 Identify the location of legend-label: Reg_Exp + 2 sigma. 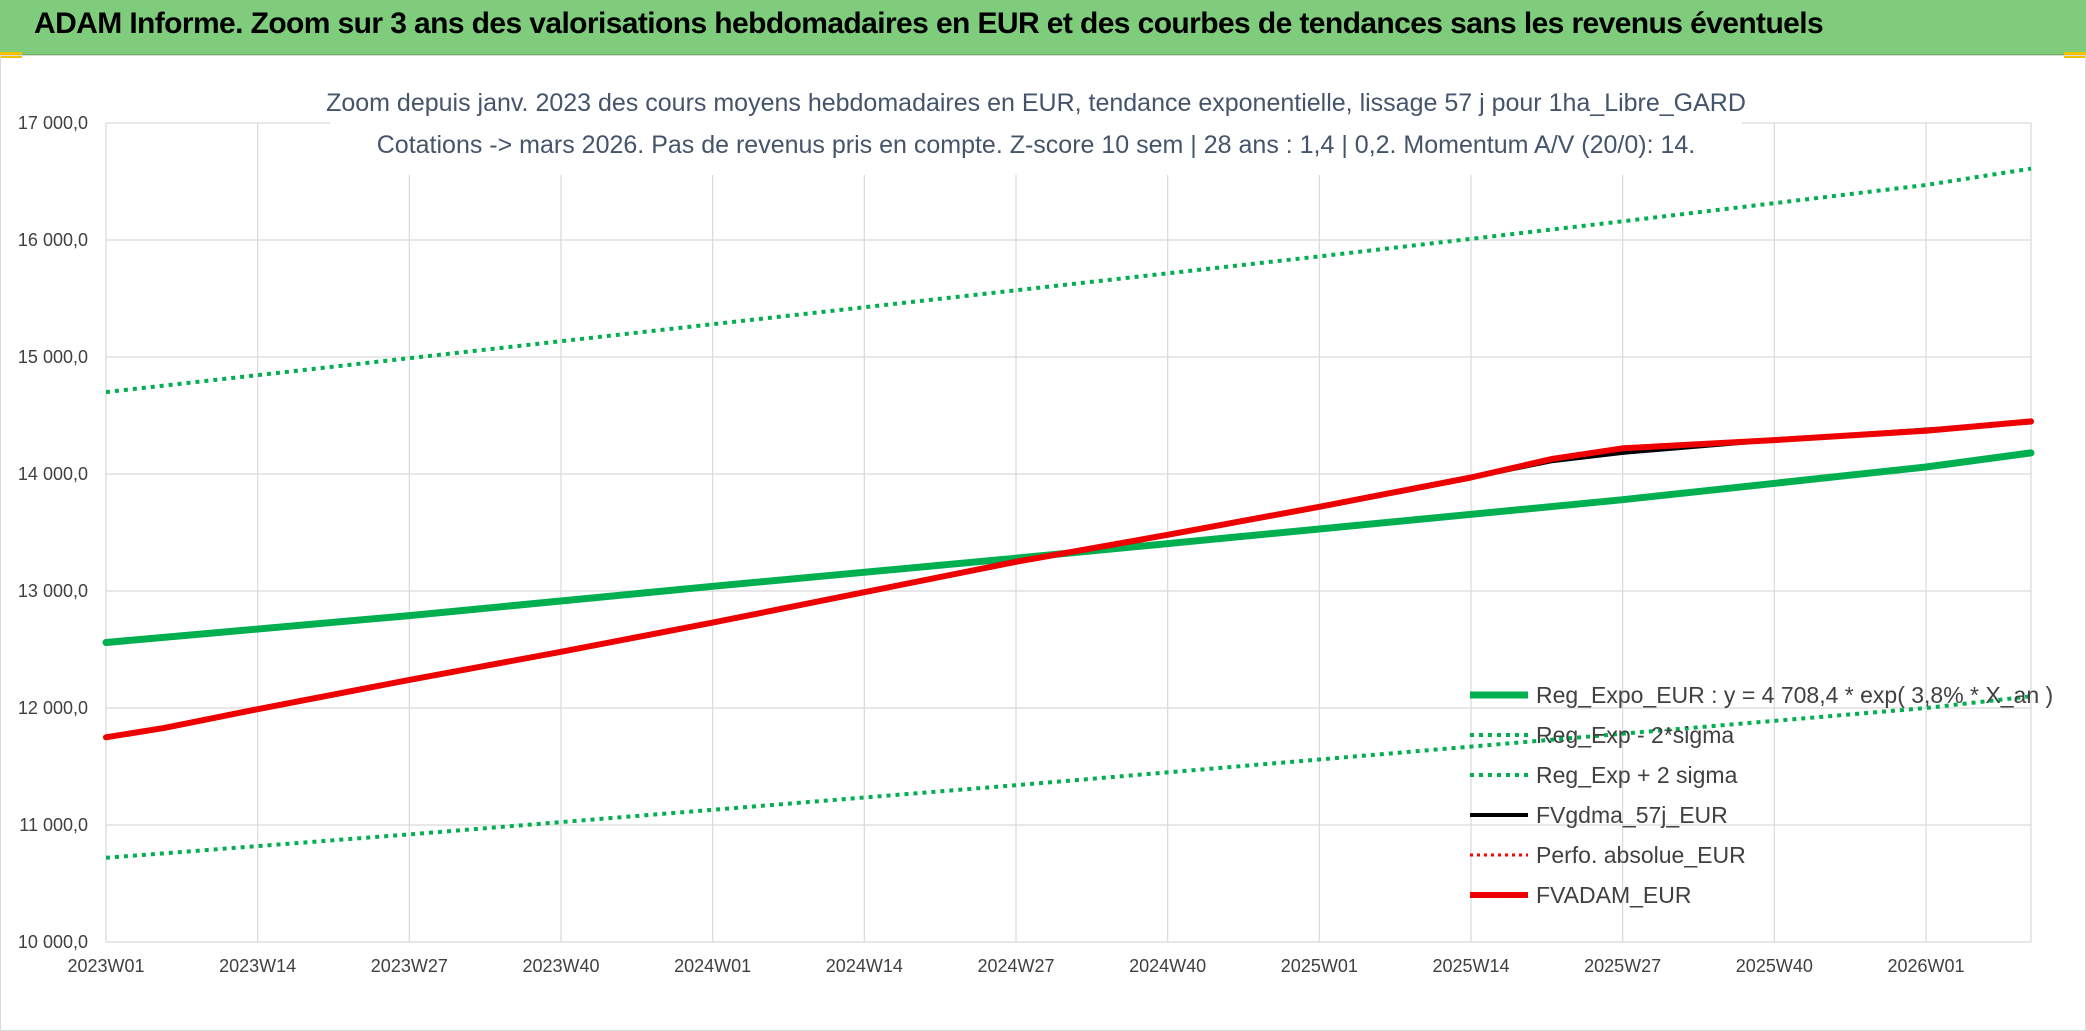
(1637, 775).